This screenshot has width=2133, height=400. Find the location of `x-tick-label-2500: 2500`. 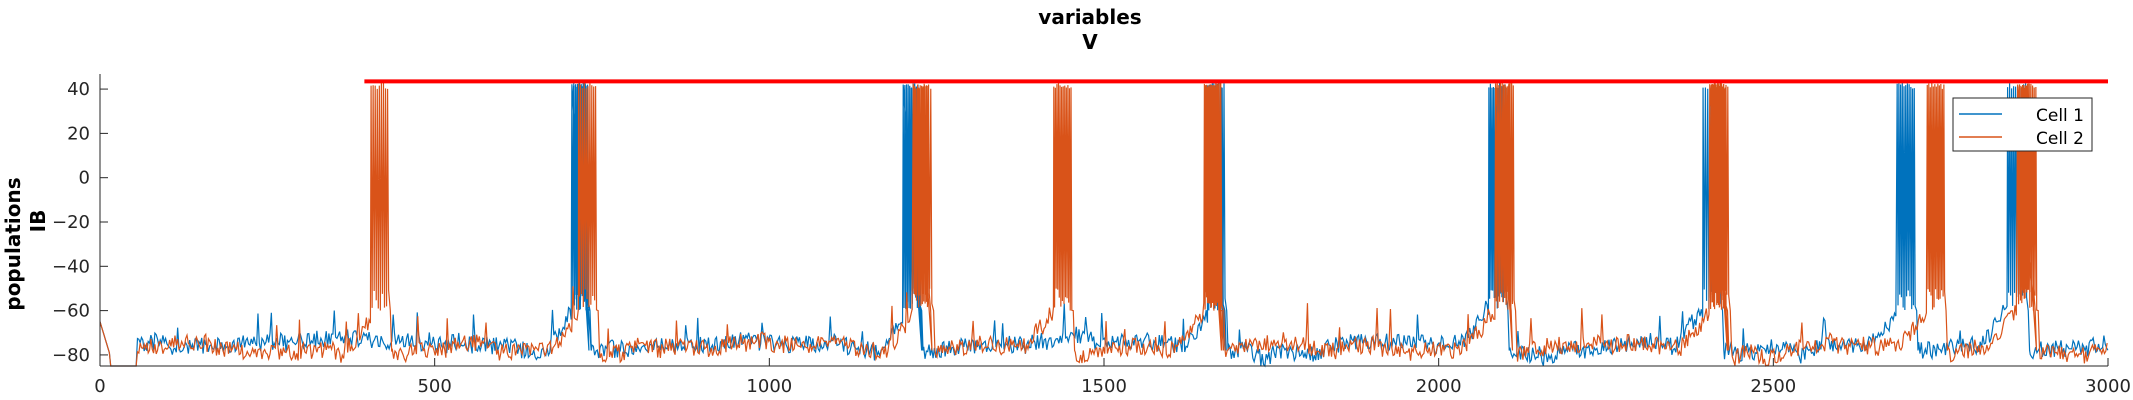

x-tick-label-2500: 2500 is located at coordinates (1773, 386).